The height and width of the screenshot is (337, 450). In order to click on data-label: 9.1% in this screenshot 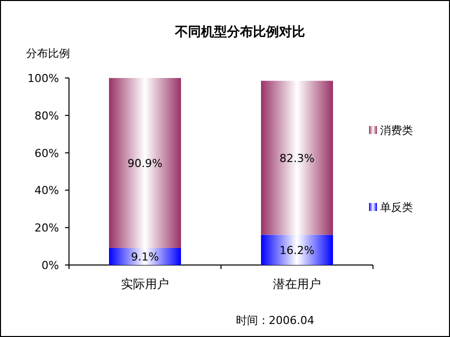, I will do `click(145, 257)`.